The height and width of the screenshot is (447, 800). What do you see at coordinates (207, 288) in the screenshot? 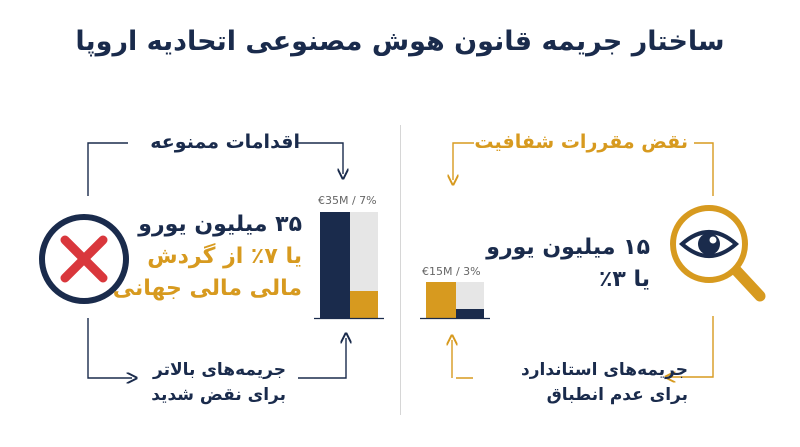
I see `left-amount-line3: مالی مالی جهانی` at bounding box center [207, 288].